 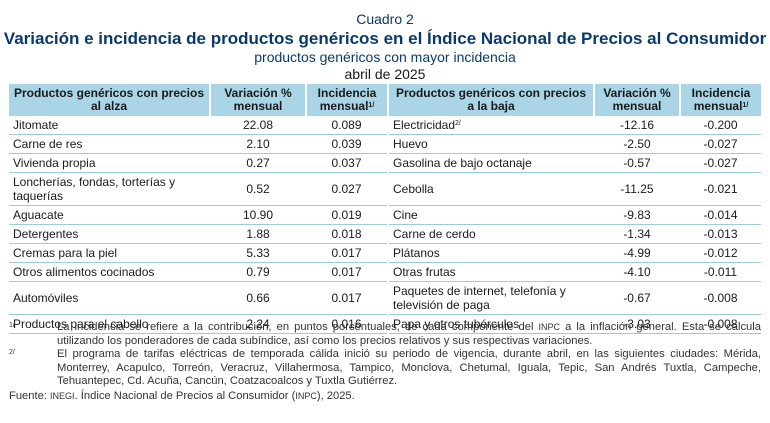 I want to click on alza-product: Automóviles, so click(x=109, y=298).